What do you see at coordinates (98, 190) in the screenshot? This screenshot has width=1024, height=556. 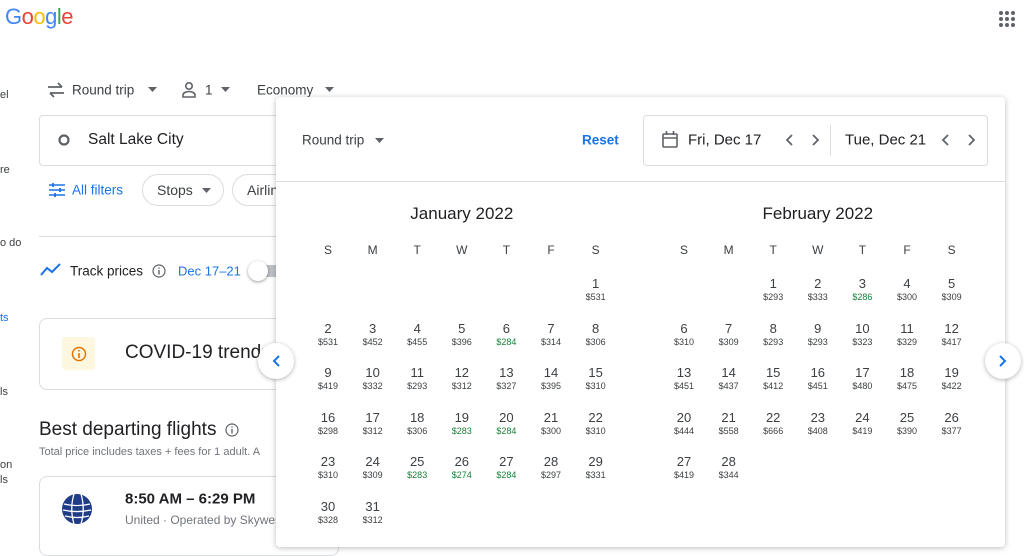 I see `all-filters: All filters` at bounding box center [98, 190].